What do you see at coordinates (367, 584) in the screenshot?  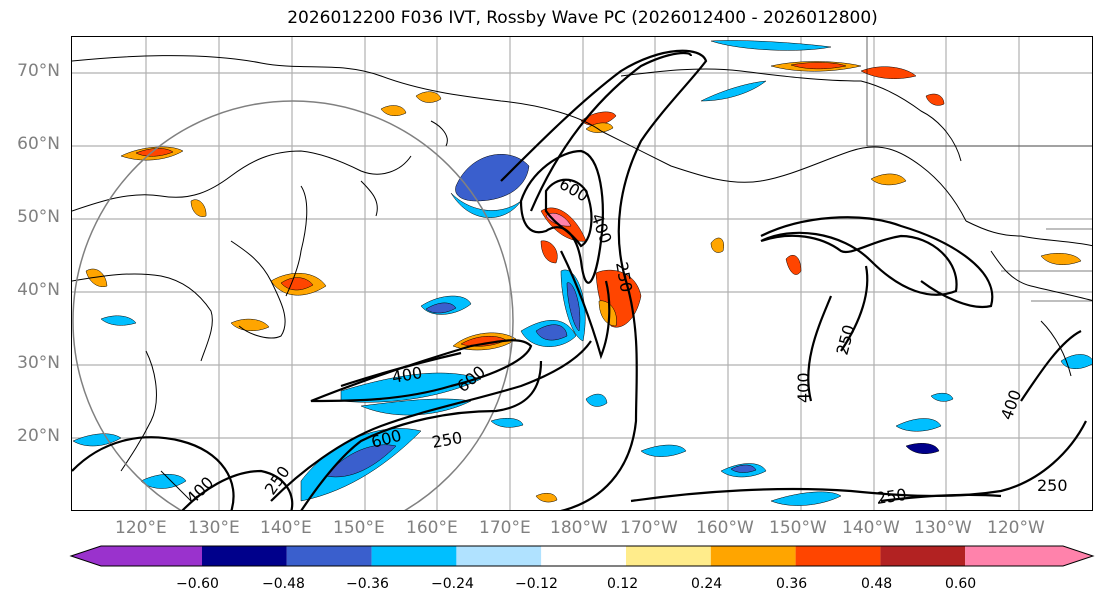 I see `colorbar-tick-3: −0.36` at bounding box center [367, 584].